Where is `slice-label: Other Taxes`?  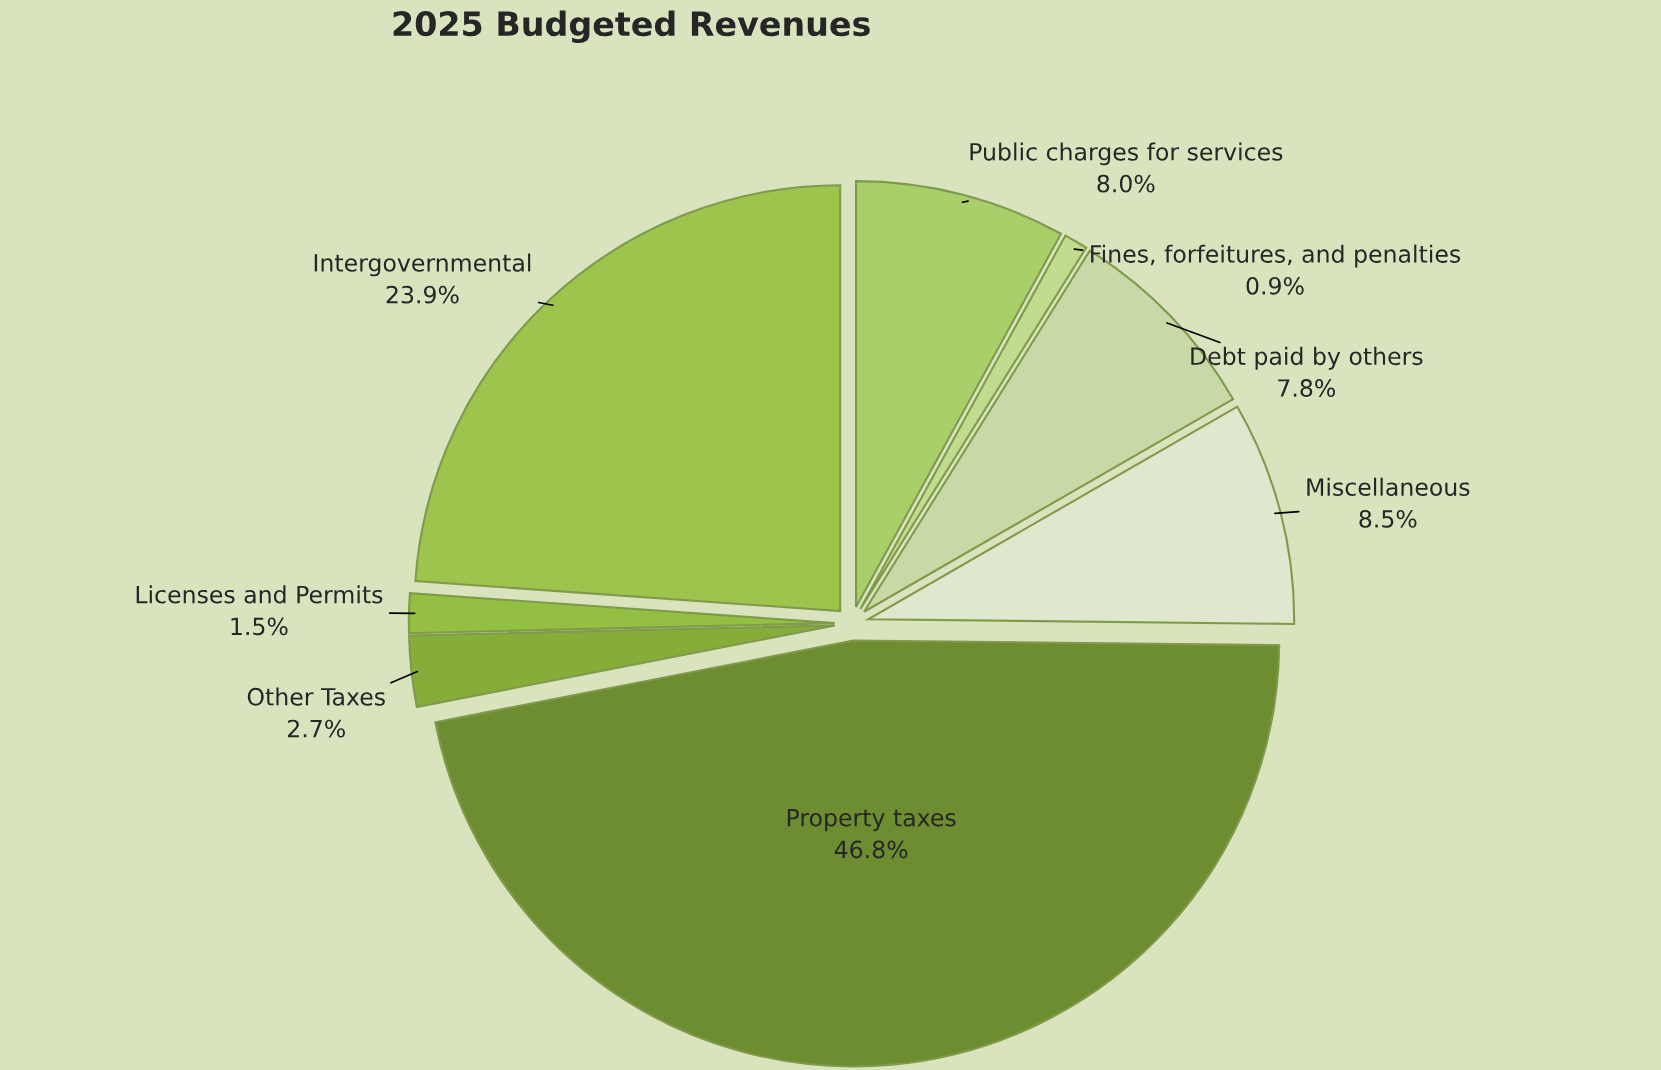
slice-label: Other Taxes is located at coordinates (316, 696).